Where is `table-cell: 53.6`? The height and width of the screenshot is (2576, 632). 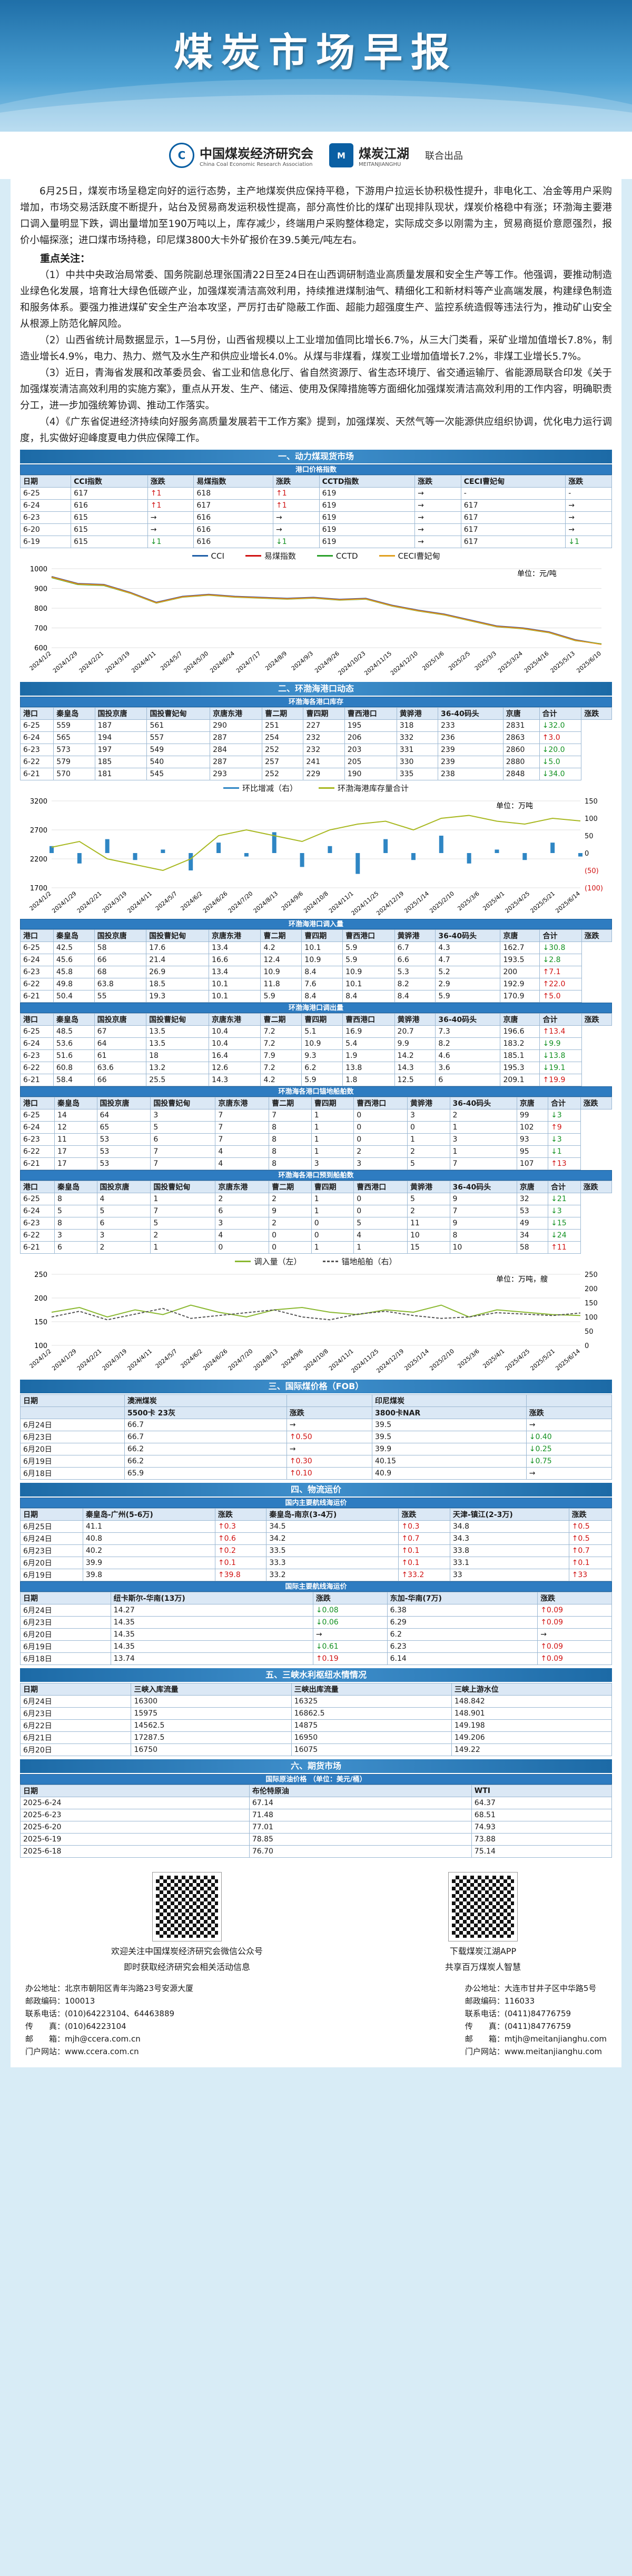 table-cell: 53.6 is located at coordinates (74, 1043).